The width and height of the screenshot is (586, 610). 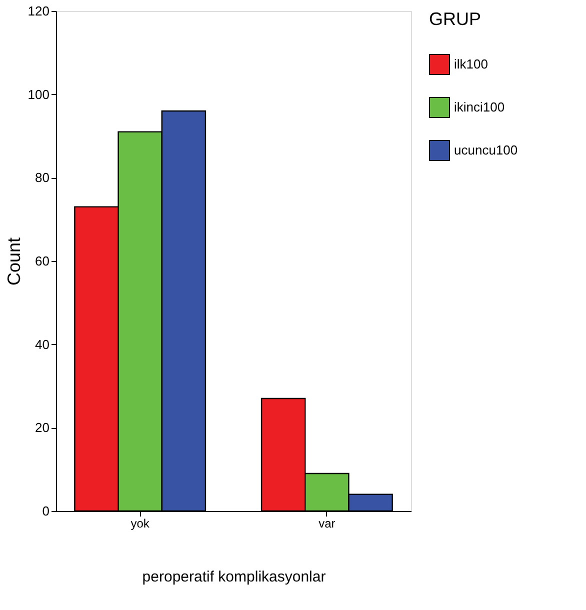 What do you see at coordinates (14, 261) in the screenshot?
I see `y-axis-title: Count` at bounding box center [14, 261].